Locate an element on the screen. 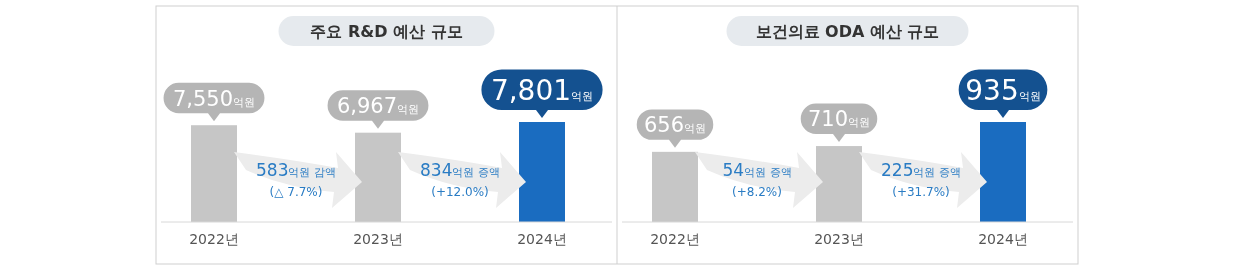 The height and width of the screenshot is (270, 1246). annotation: 225억원 증액 (+31.7%) is located at coordinates (921, 179).